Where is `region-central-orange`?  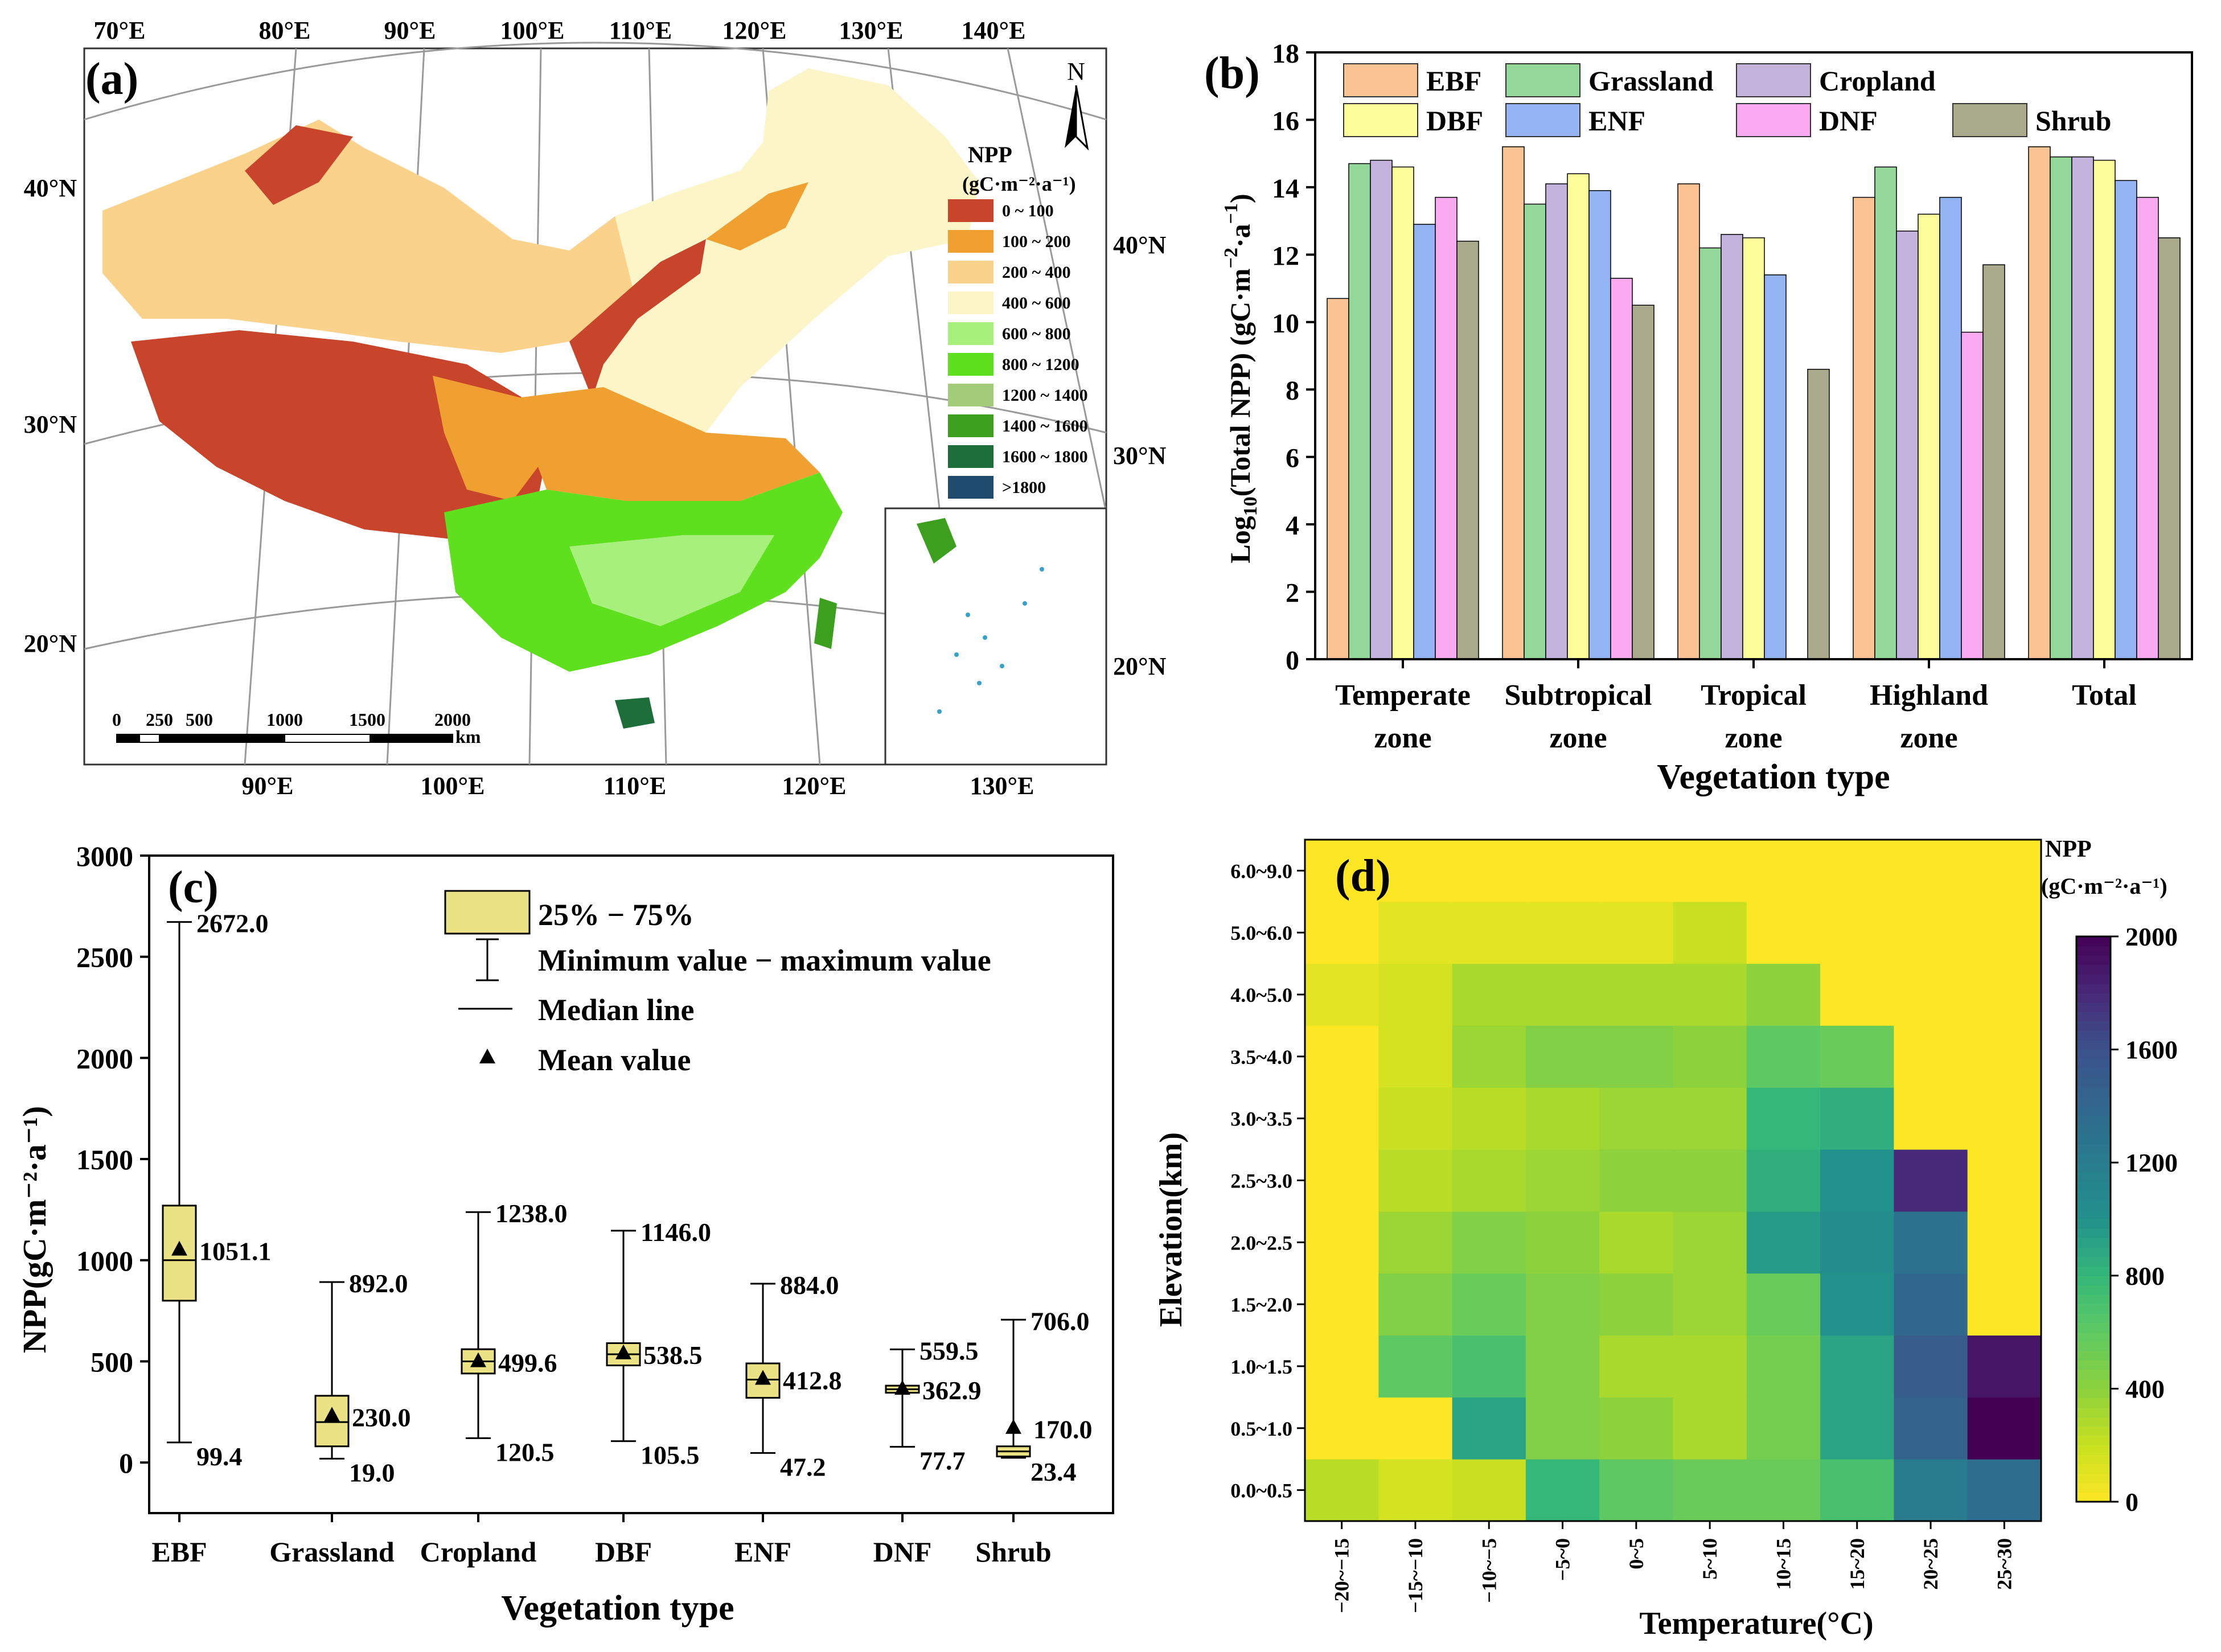 region-central-orange is located at coordinates (666, 444).